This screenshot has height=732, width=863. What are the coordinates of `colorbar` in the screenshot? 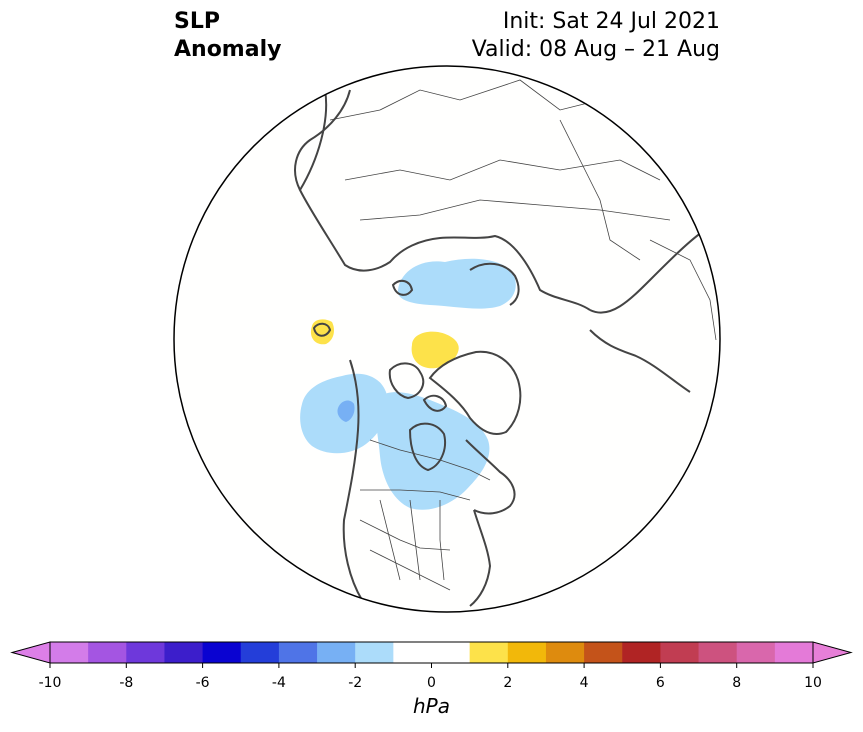 It's located at (431, 654).